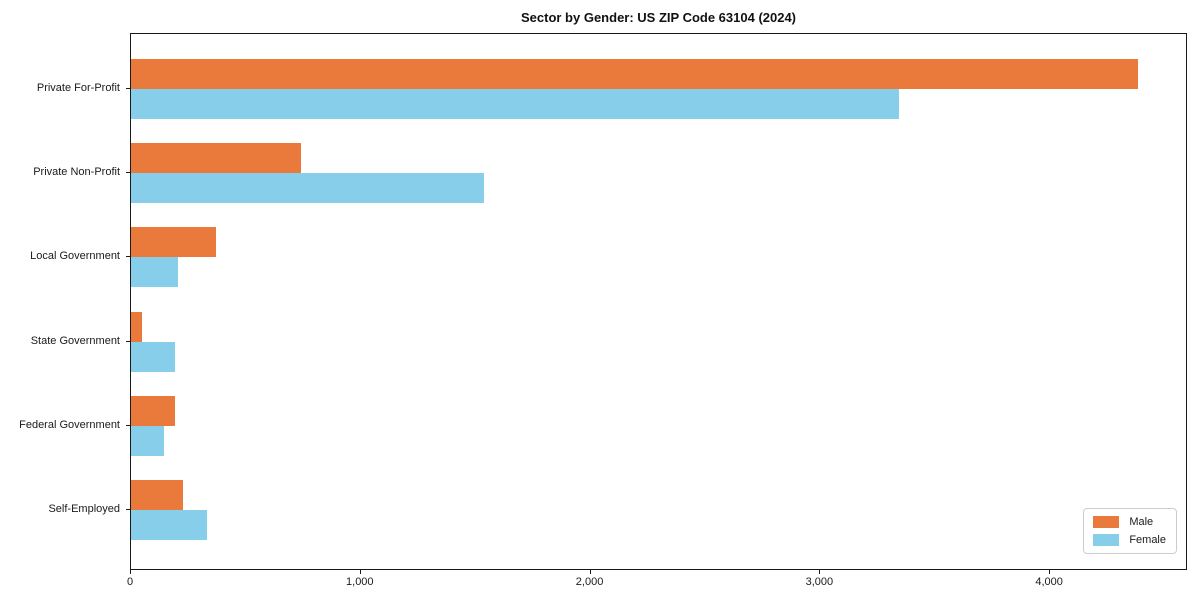 Image resolution: width=1200 pixels, height=600 pixels. Describe the element at coordinates (1147, 540) in the screenshot. I see `legend-label: Female` at that location.